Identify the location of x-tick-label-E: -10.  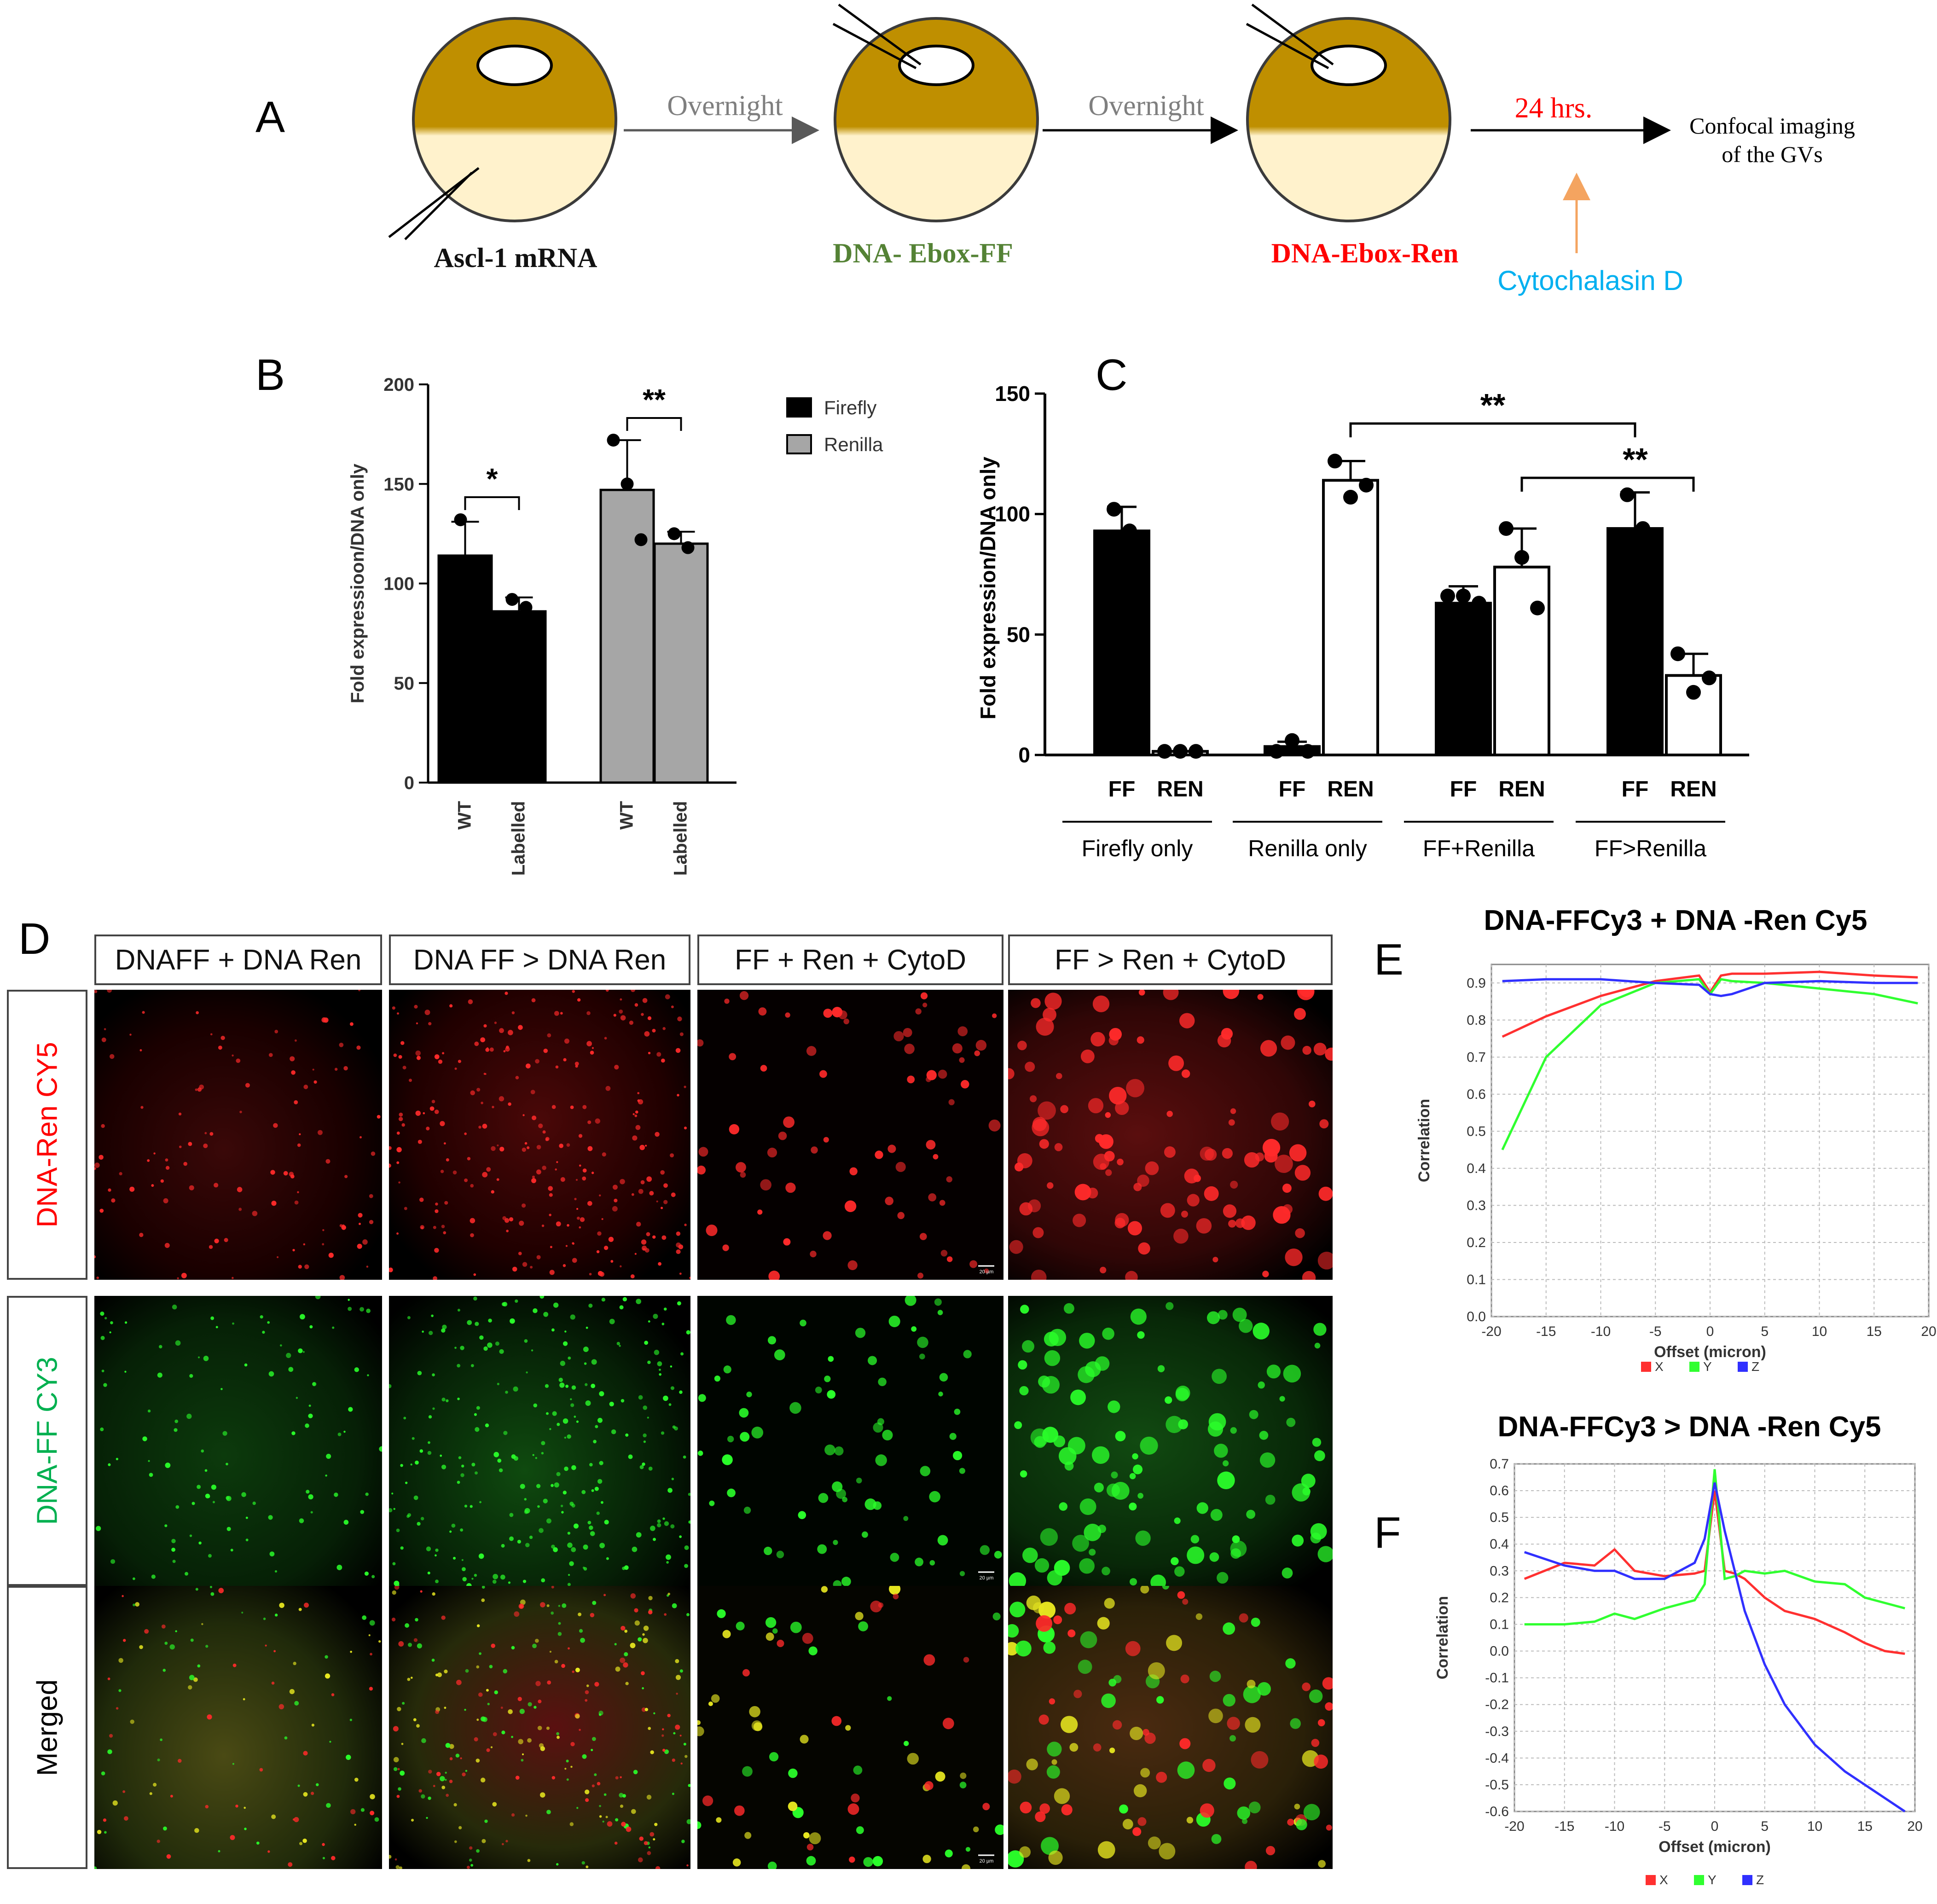
(1601, 1331).